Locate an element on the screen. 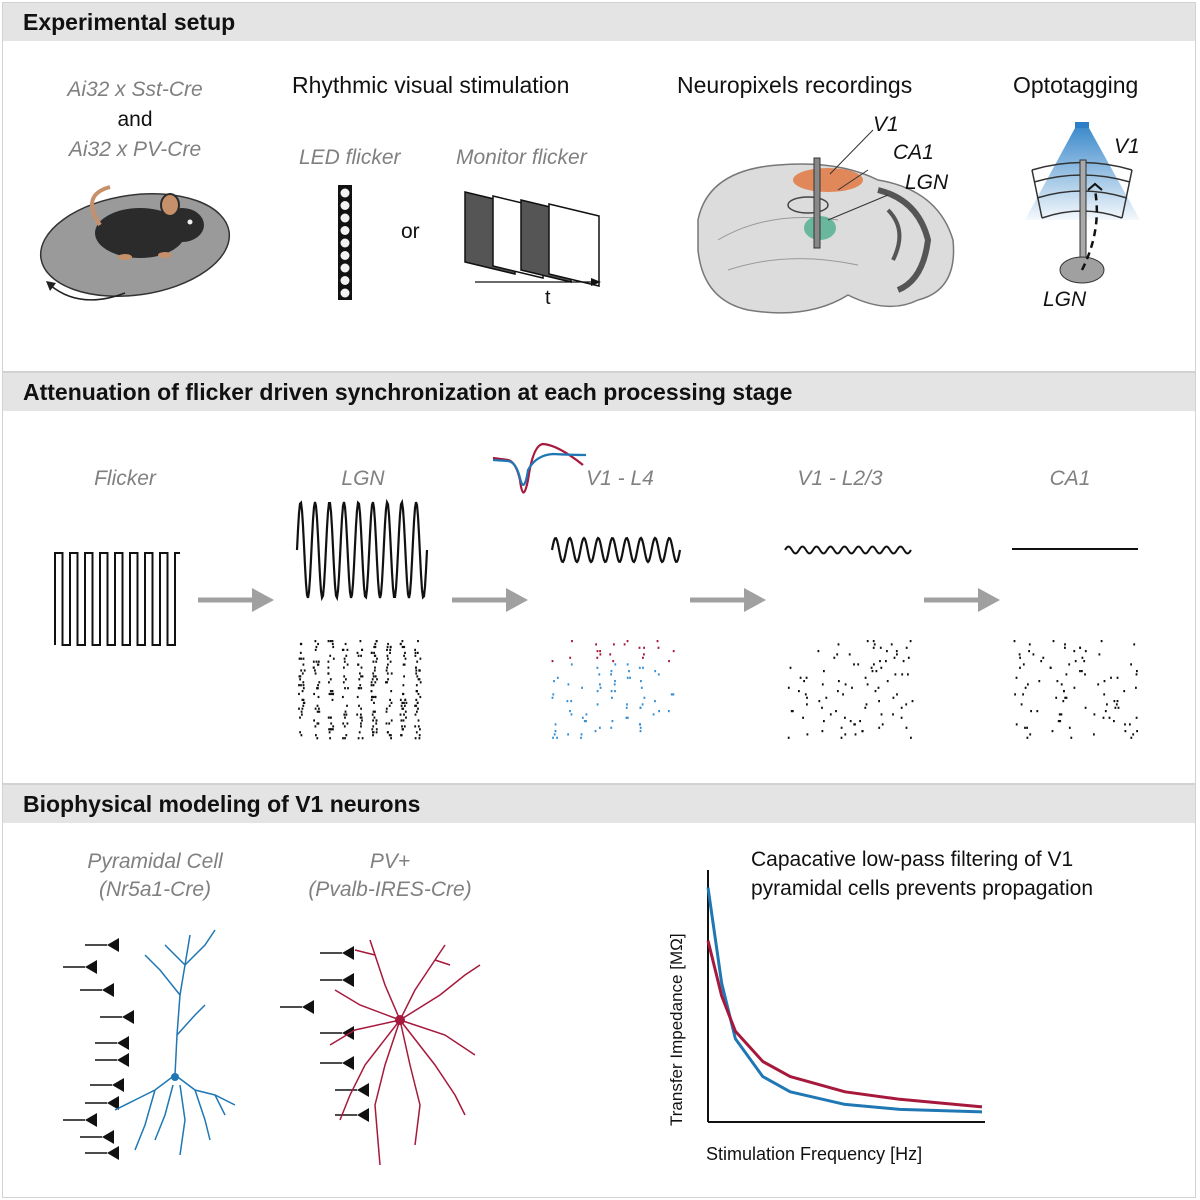  optotagging-title: Optotagging is located at coordinates (1076, 85).